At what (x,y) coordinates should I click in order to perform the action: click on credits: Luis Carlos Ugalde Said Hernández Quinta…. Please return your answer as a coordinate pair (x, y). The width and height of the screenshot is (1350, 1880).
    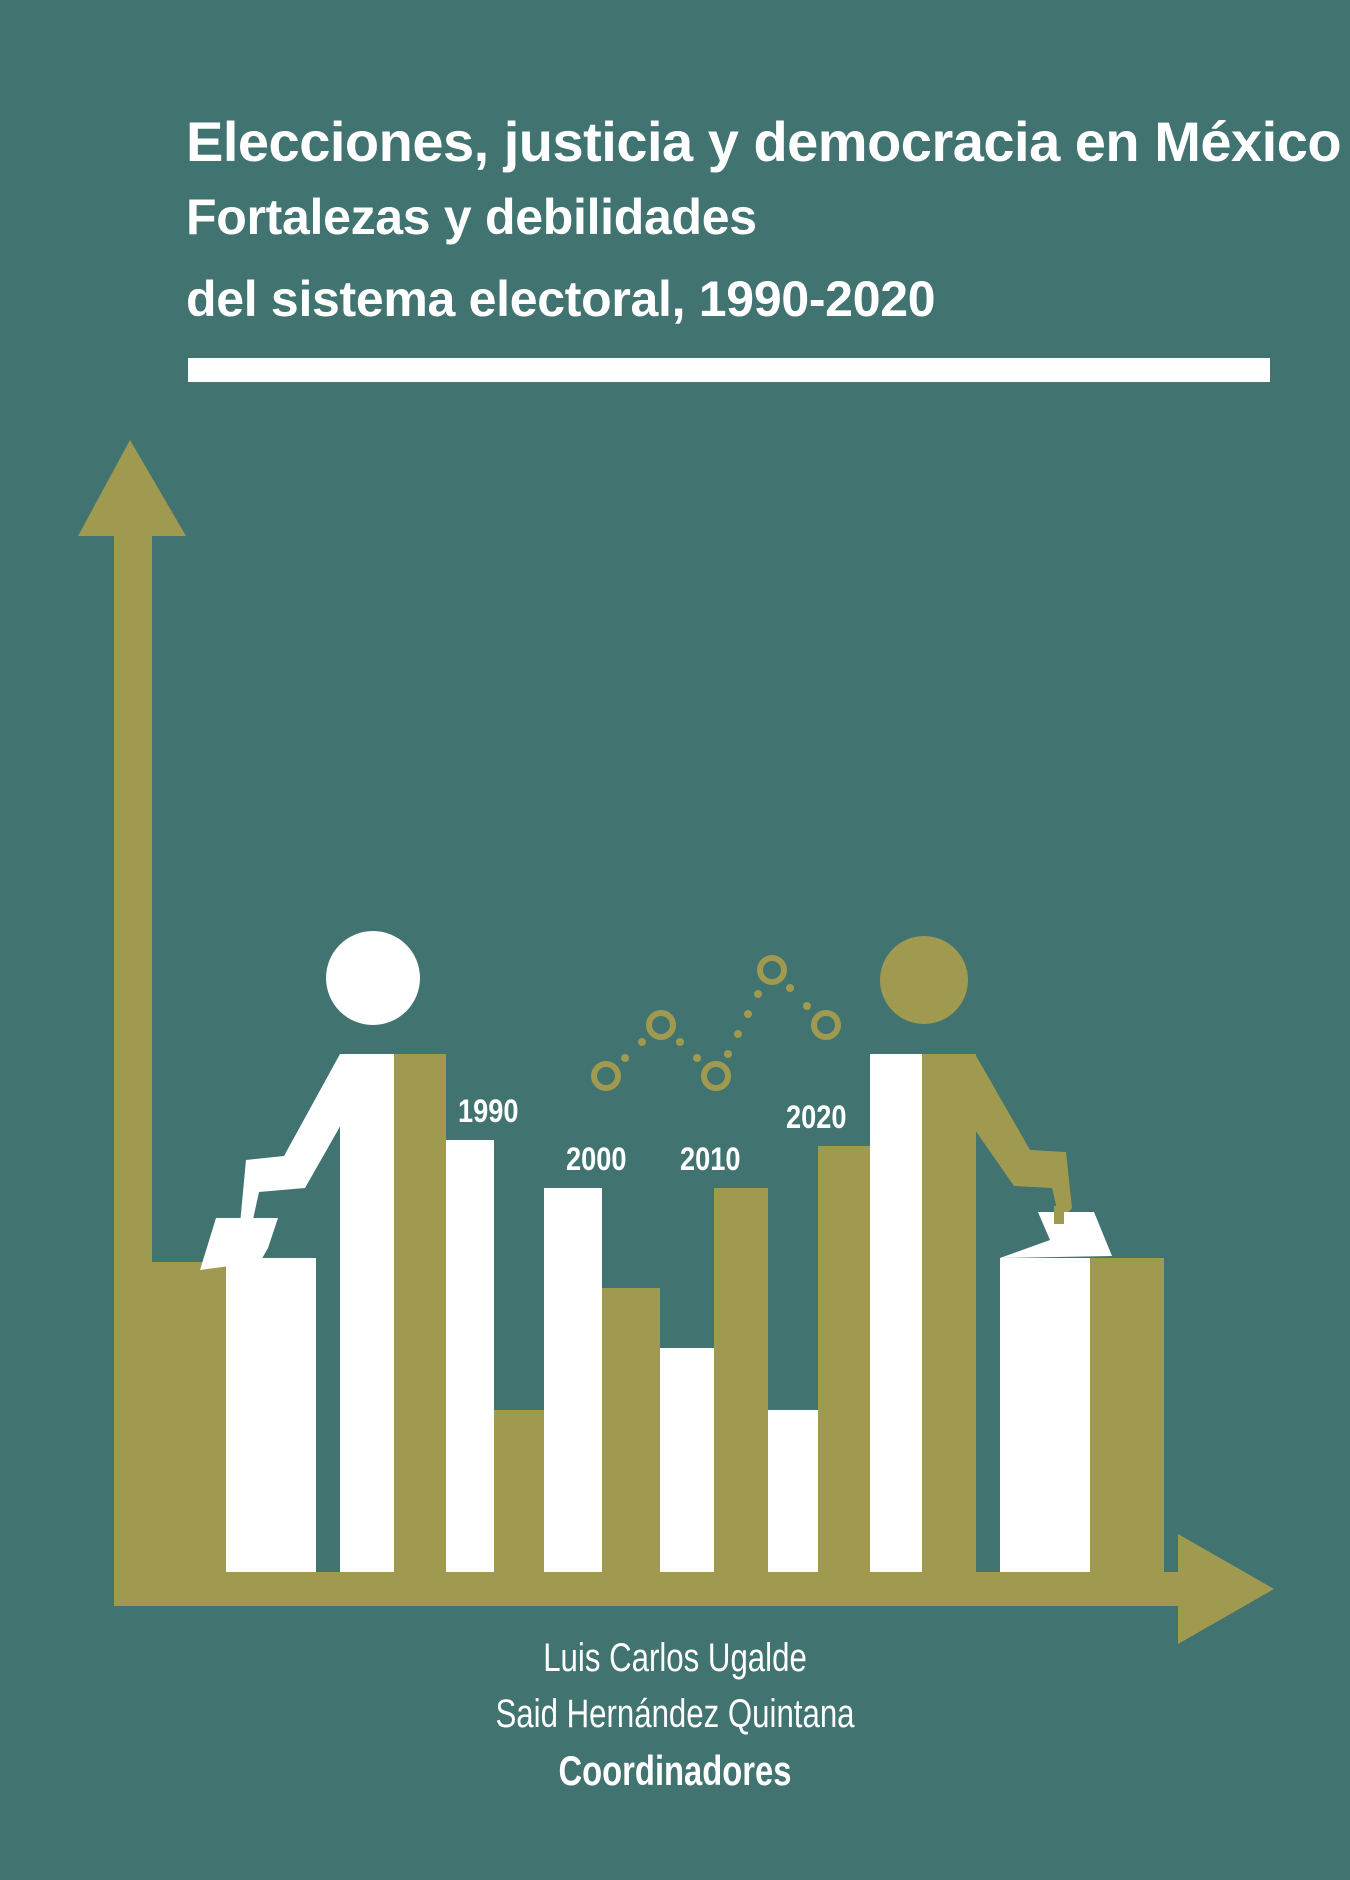
    Looking at the image, I should click on (675, 1715).